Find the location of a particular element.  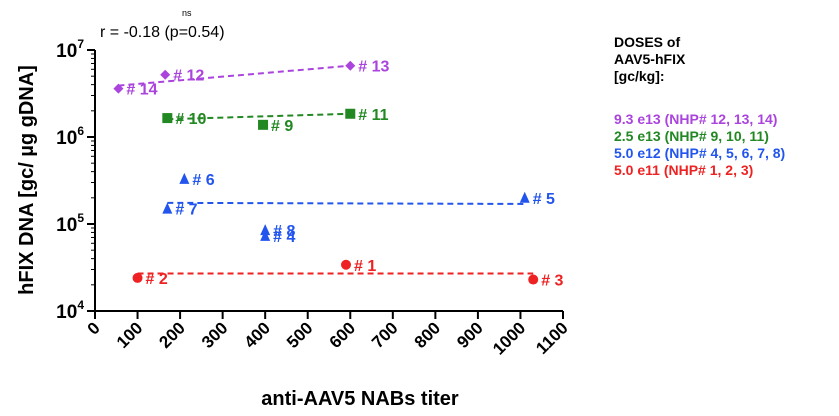

x-tick-label: 900 is located at coordinates (469, 334).